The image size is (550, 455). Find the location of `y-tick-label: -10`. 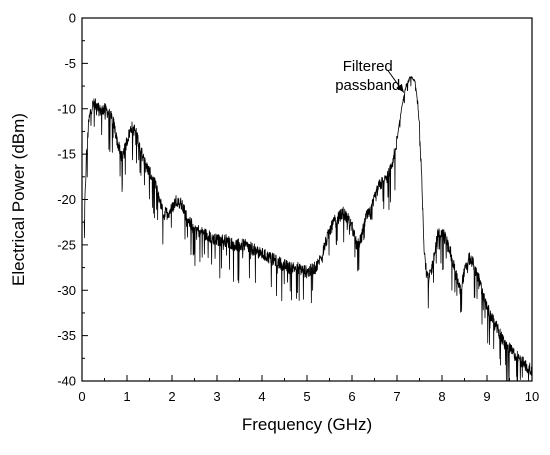

y-tick-label: -10 is located at coordinates (66, 108).